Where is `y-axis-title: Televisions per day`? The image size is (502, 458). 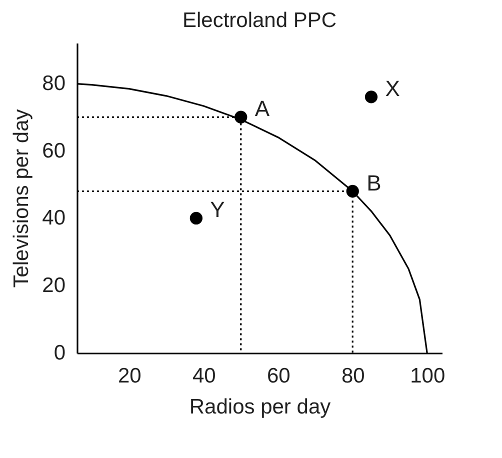 y-axis-title: Televisions per day is located at coordinates (22, 198).